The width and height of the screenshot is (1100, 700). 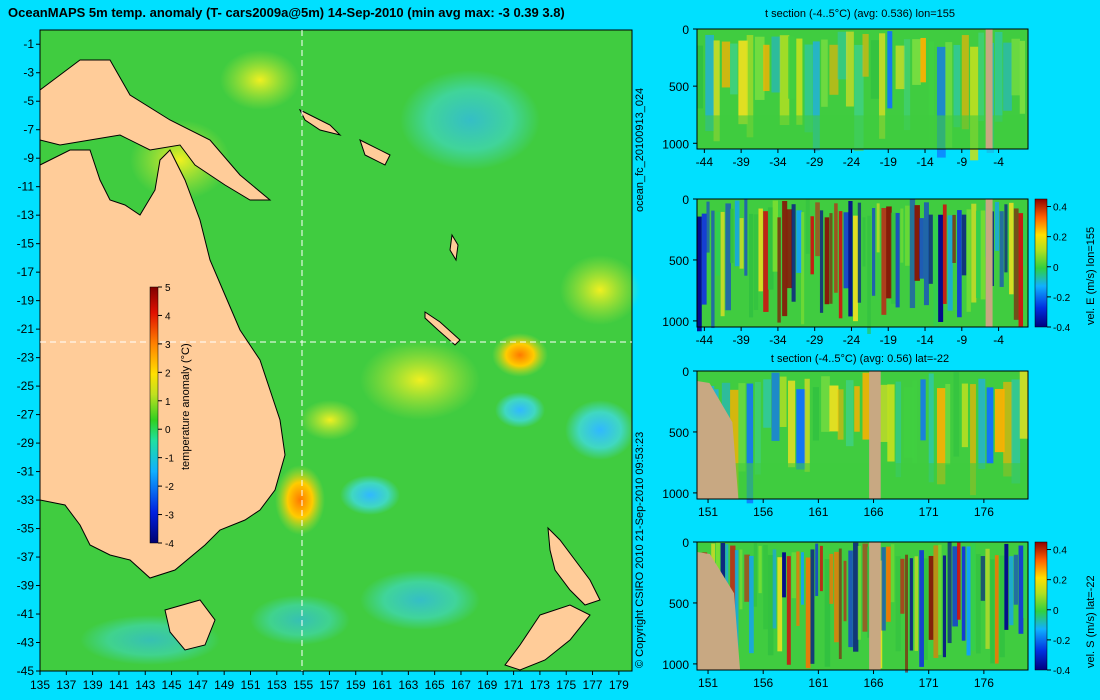 I want to click on vel-s-colorbar: 0.4 0.2 0 -0.2 -0.4 vel. S (m/s) lat=-22, so click(x=1065, y=609).